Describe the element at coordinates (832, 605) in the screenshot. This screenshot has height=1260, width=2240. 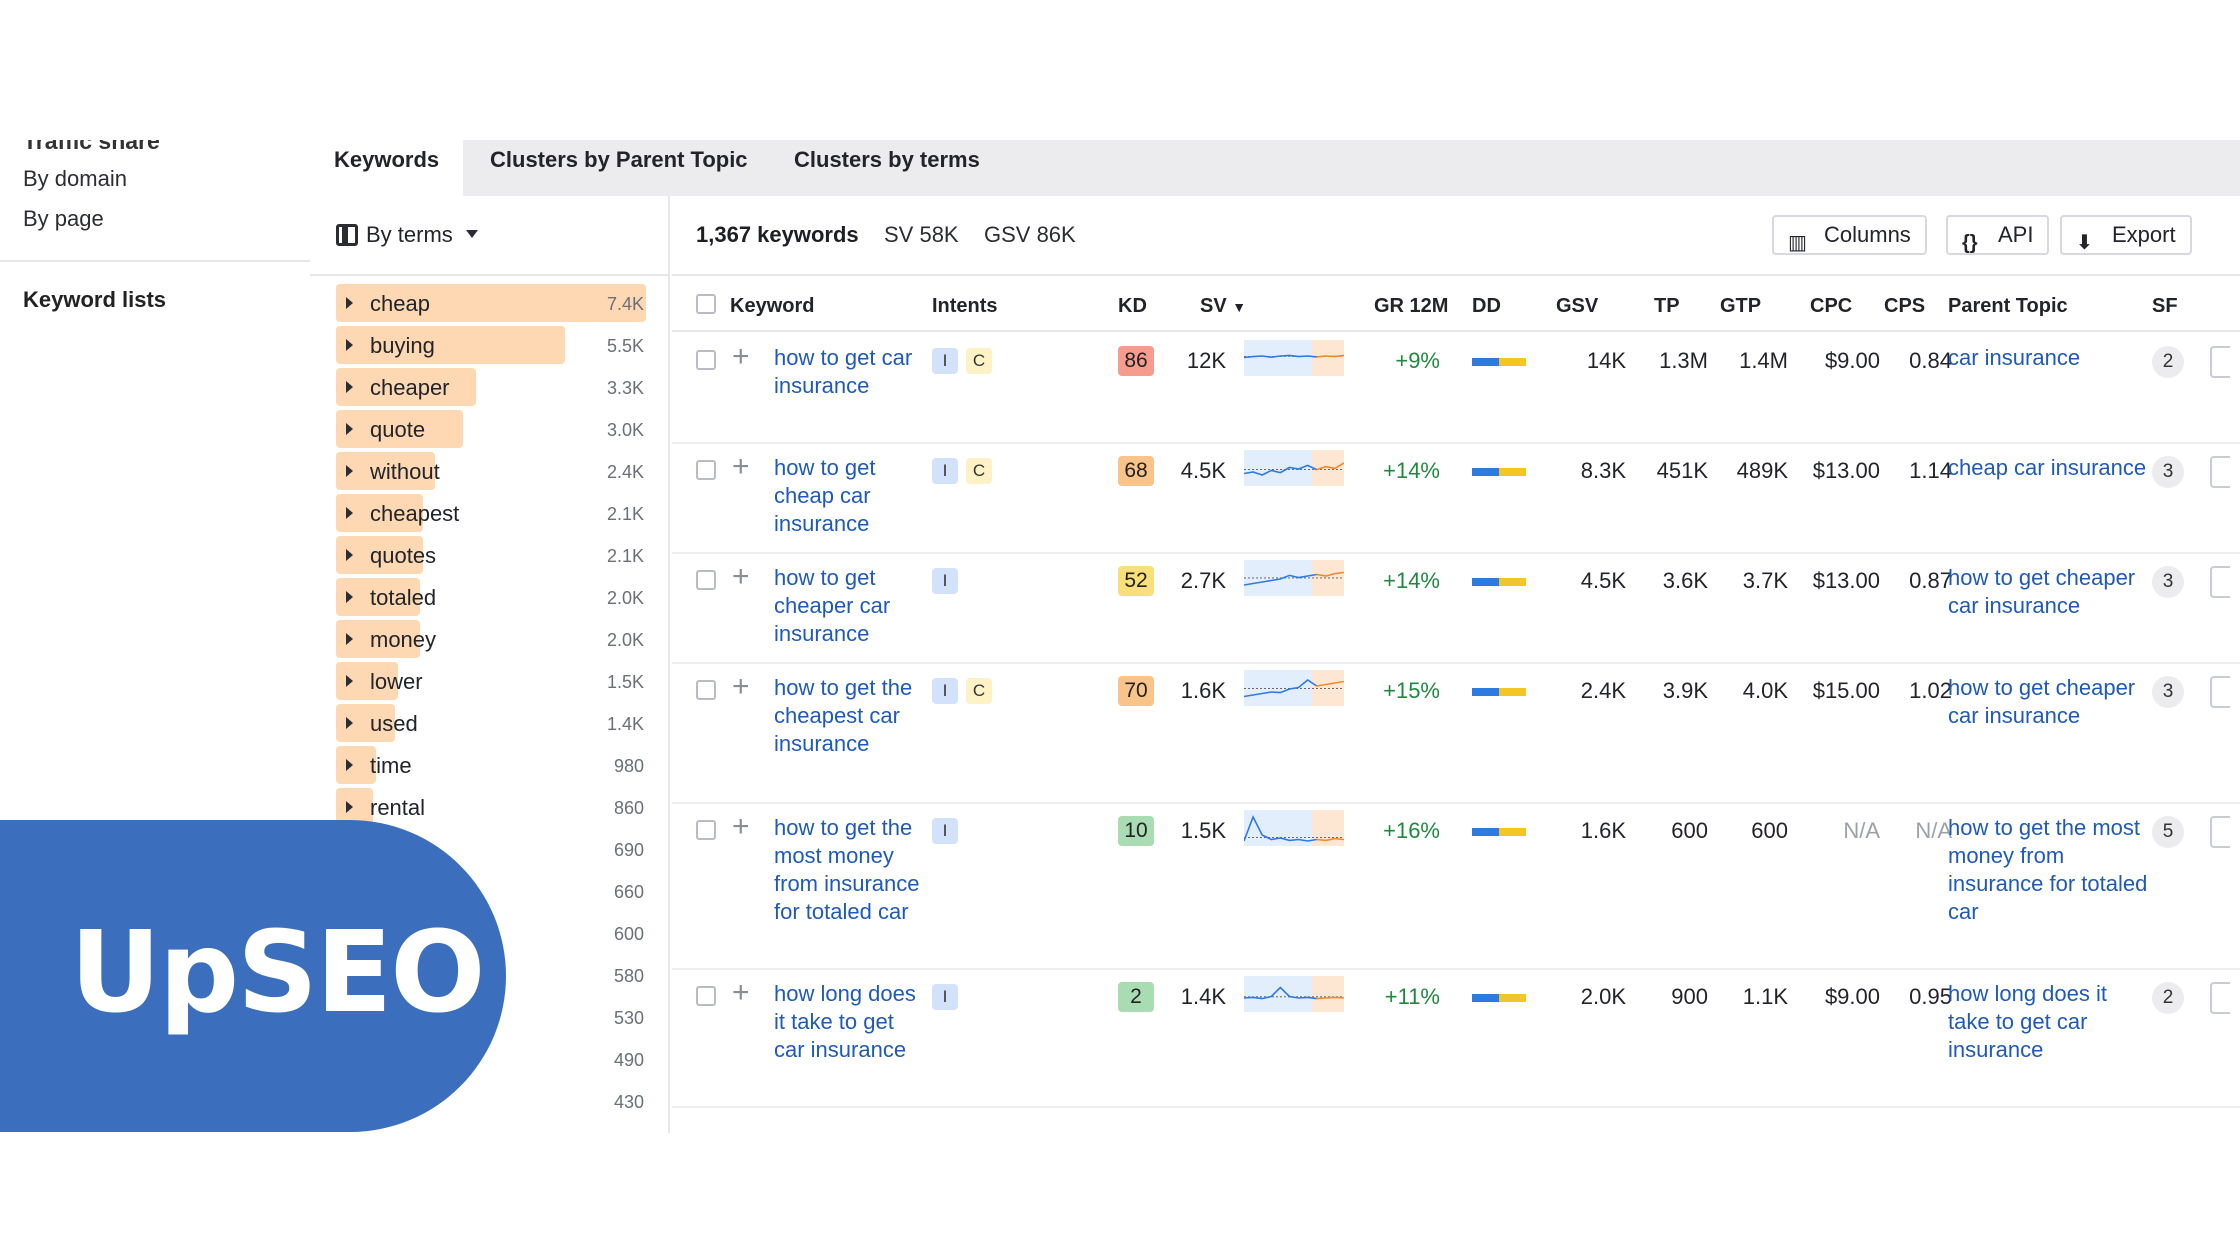
I see `keyword-link: how to get cheaper car insurance` at that location.